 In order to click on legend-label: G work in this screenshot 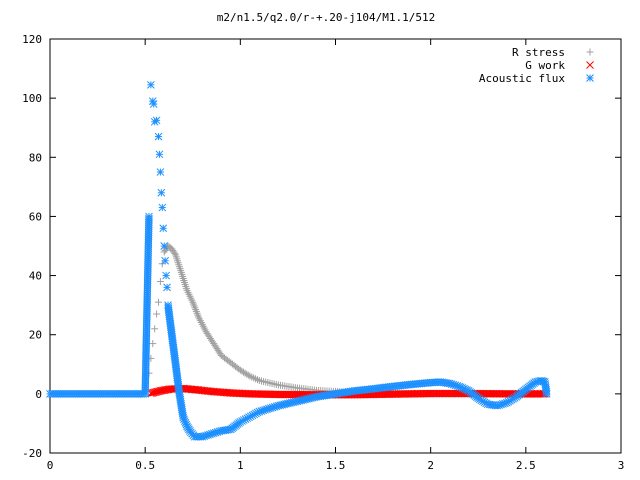, I will do `click(545, 65)`.